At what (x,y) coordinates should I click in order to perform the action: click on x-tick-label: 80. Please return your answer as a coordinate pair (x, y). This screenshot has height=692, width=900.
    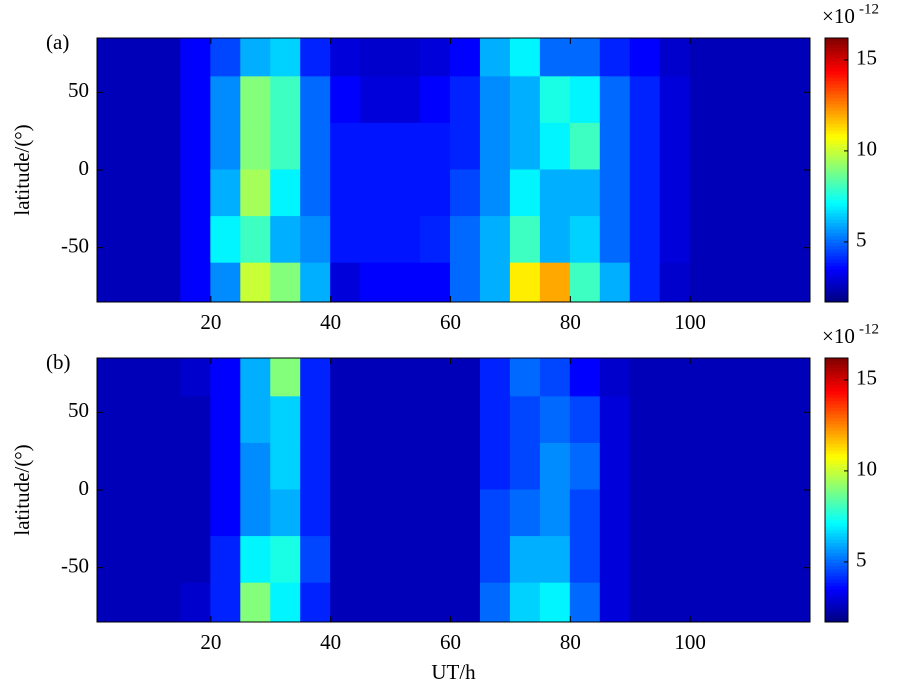
    Looking at the image, I should click on (570, 642).